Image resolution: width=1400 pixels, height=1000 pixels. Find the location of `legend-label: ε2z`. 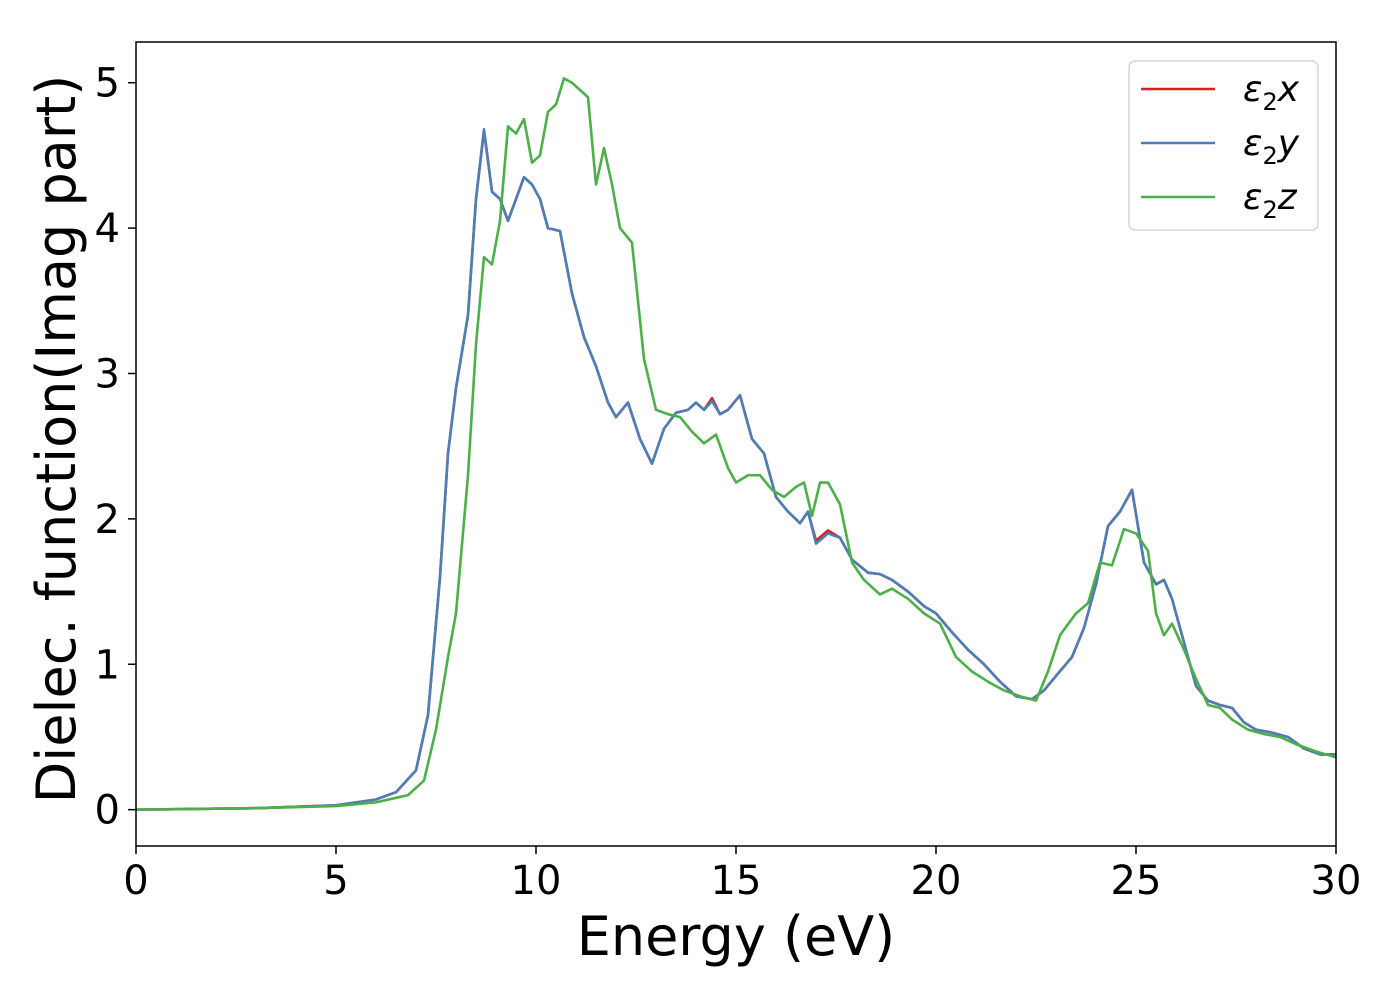

legend-label: ε2z is located at coordinates (1270, 200).